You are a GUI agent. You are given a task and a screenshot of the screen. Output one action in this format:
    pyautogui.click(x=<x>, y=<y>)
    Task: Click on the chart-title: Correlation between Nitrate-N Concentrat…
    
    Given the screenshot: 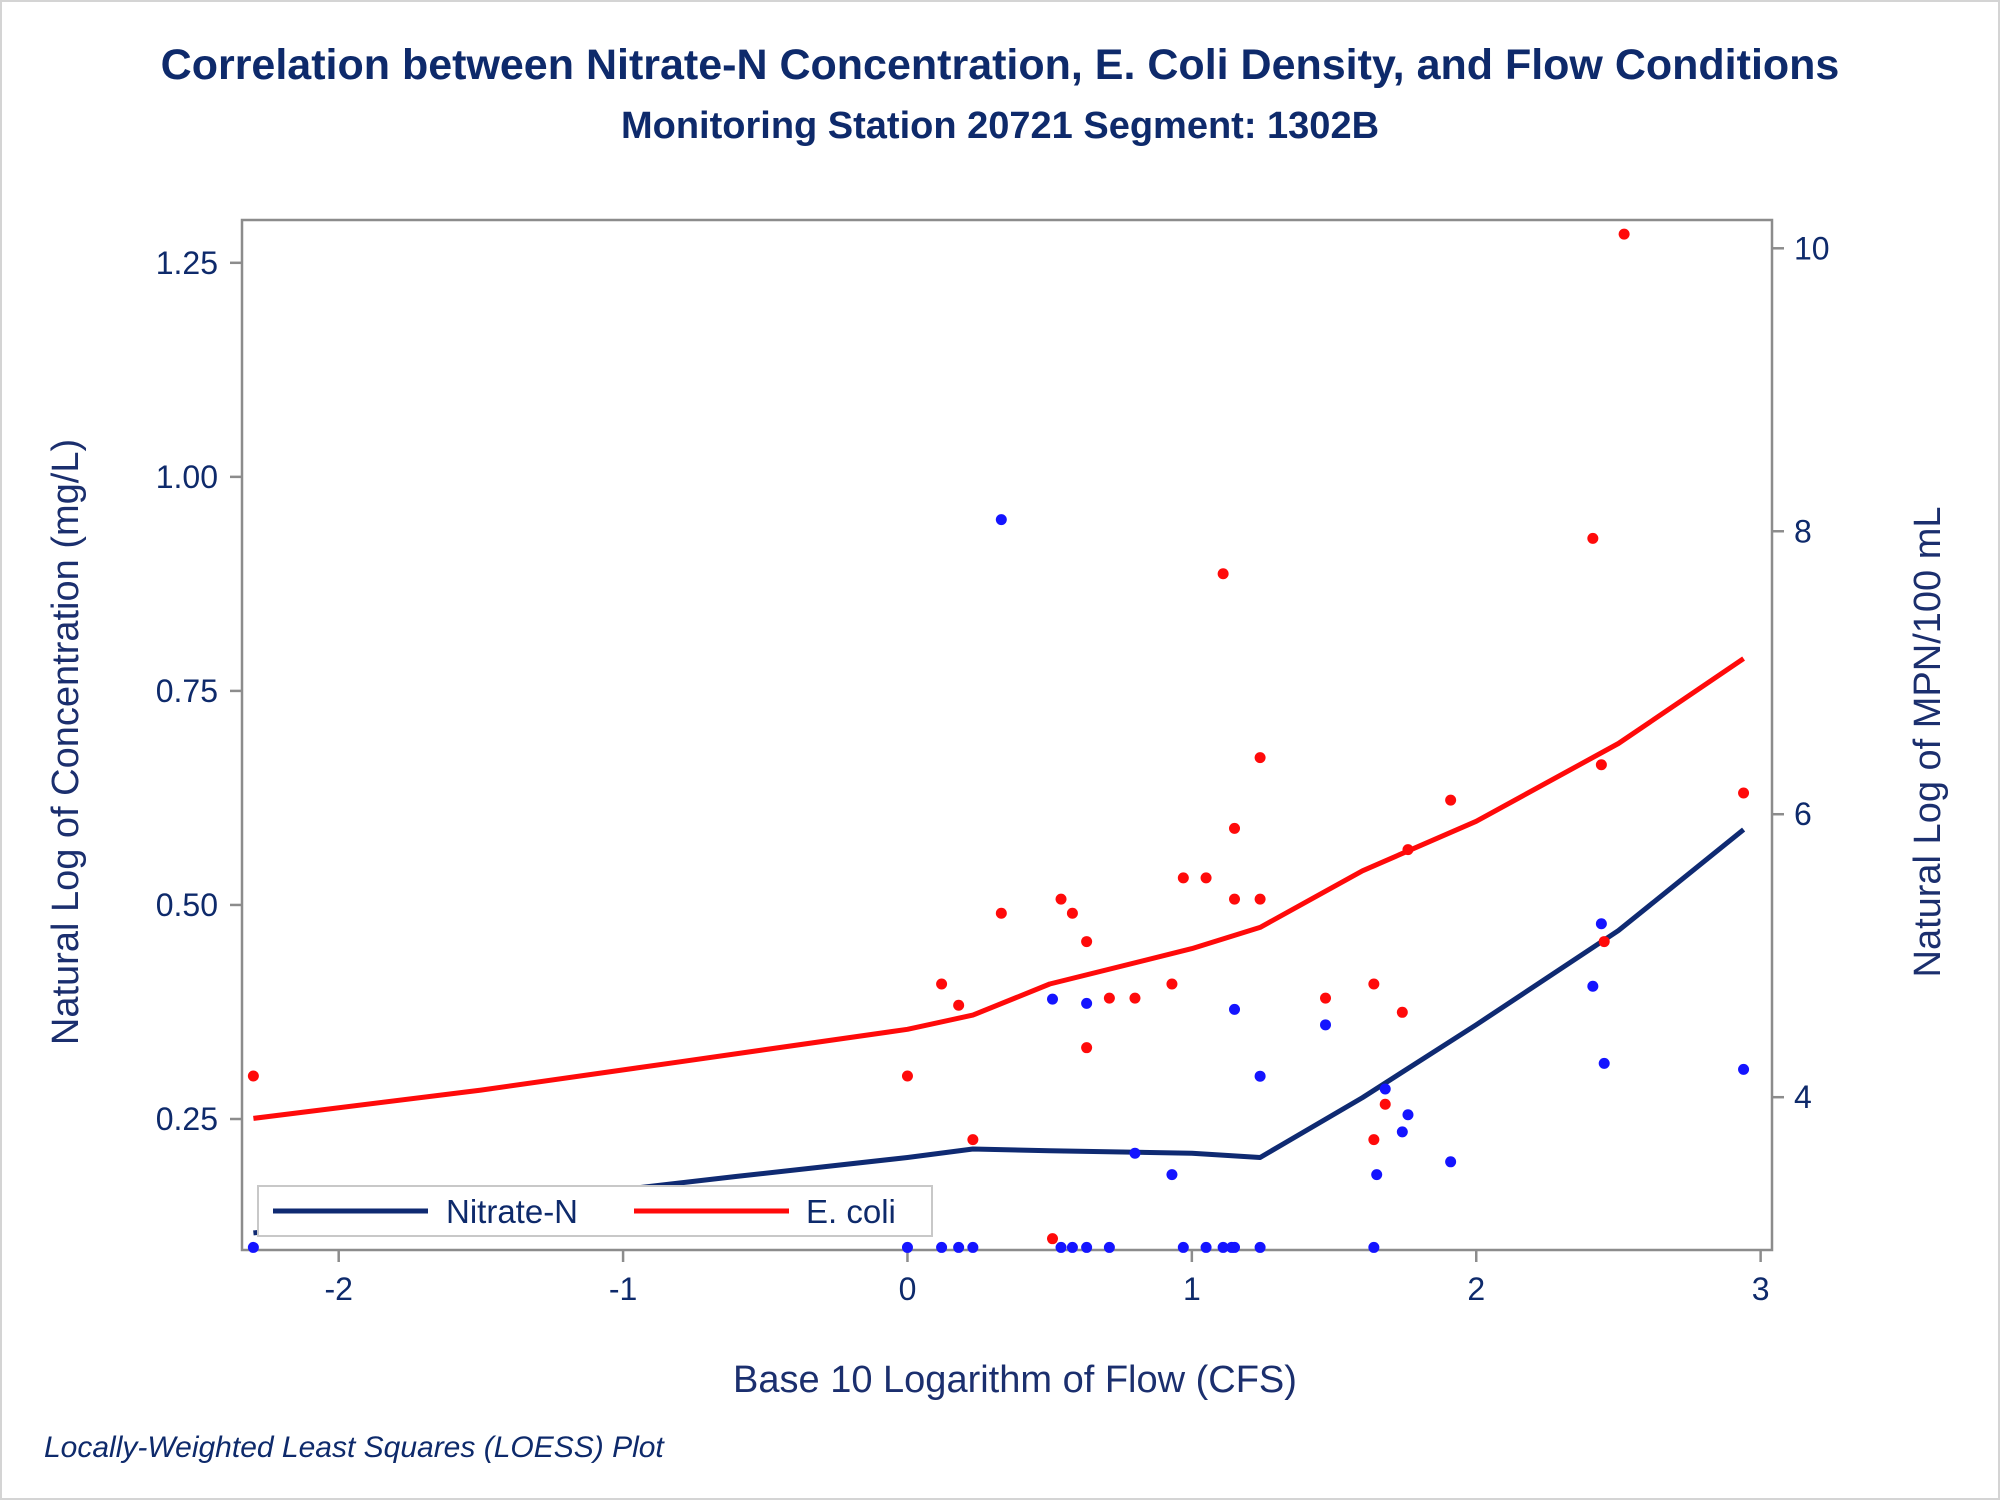 What is the action you would take?
    pyautogui.click(x=1000, y=65)
    